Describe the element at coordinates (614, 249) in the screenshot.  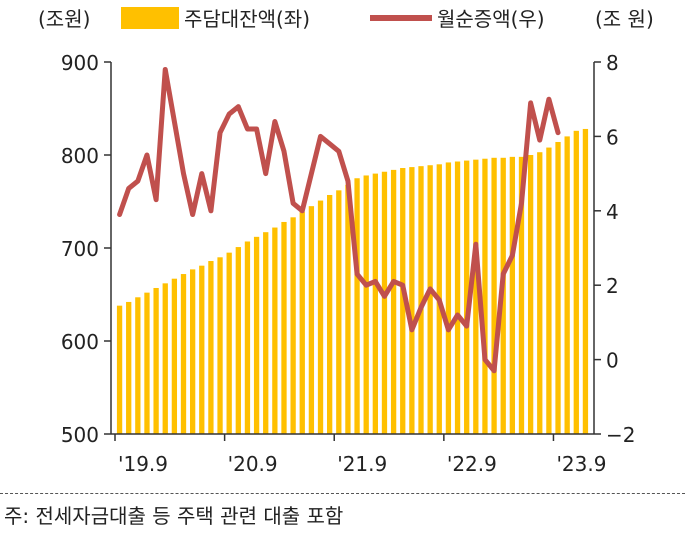
I see `right-axis-ticks: 8 6 4 2 0 −2` at that location.